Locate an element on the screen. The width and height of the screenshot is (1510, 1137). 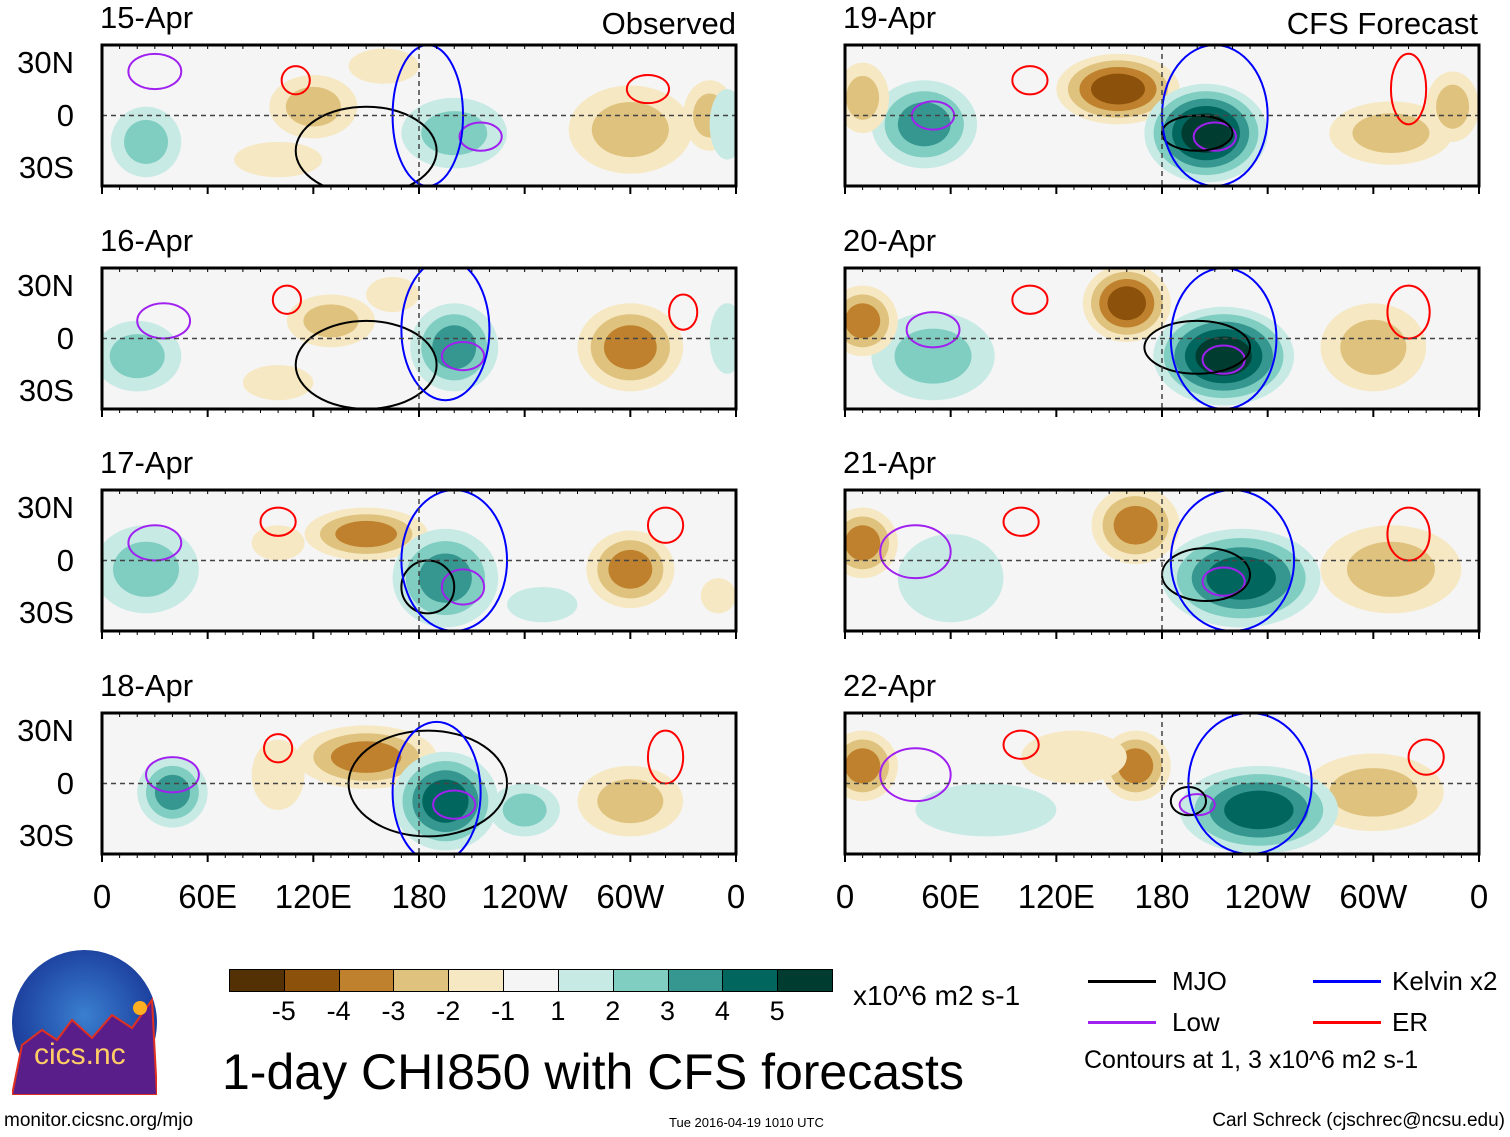
panel-date: 20-Apr is located at coordinates (890, 240).